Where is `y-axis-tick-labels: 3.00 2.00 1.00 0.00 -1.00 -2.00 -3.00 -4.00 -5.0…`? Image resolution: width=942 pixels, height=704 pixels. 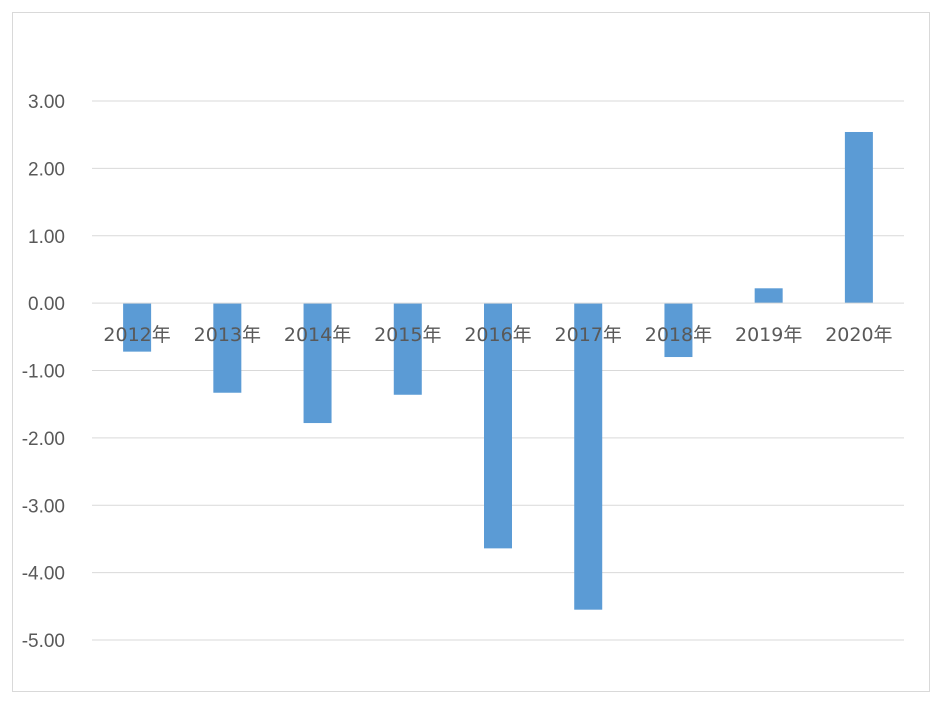
y-axis-tick-labels: 3.00 2.00 1.00 0.00 -1.00 -2.00 -3.00 -4.00 -5.0… is located at coordinates (43, 372).